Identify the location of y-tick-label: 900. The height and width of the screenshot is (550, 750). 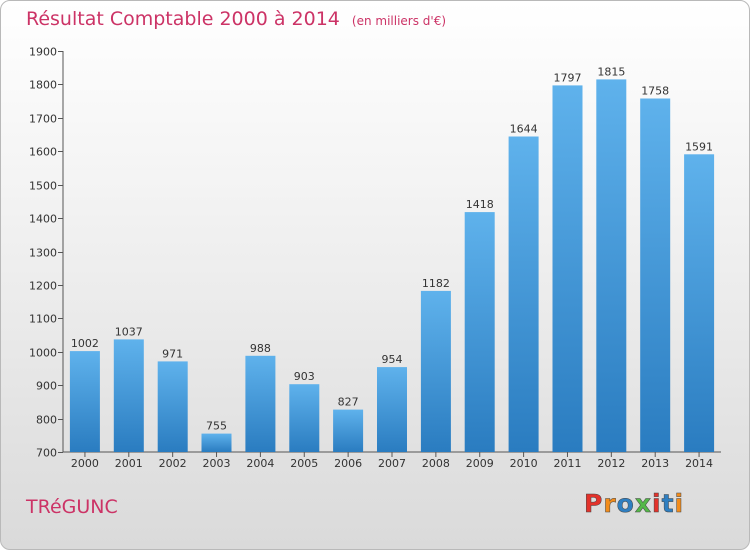
(46, 386).